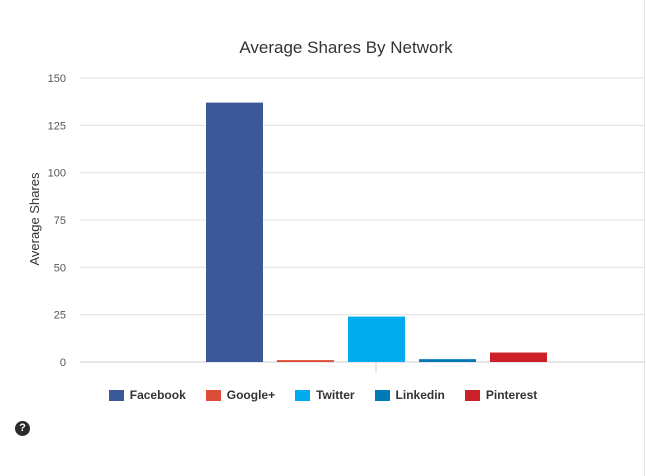 The image size is (646, 476). Describe the element at coordinates (335, 395) in the screenshot. I see `legend-label: Twitter` at that location.